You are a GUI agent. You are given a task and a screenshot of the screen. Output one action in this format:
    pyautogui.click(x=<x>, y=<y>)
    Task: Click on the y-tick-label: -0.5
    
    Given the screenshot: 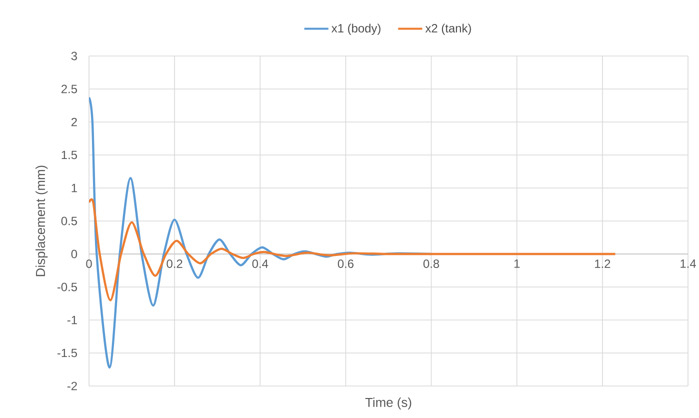 What is the action you would take?
    pyautogui.click(x=67, y=287)
    